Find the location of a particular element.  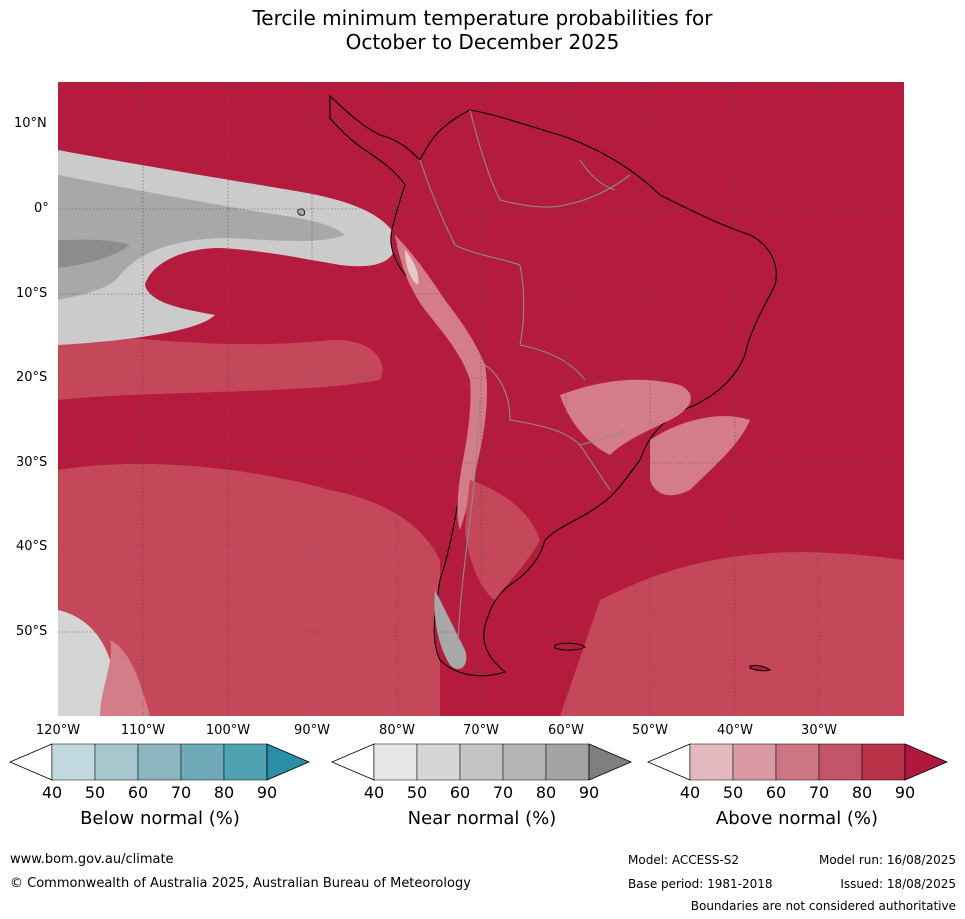

southern-ocean-mid-region is located at coordinates (249, 589).